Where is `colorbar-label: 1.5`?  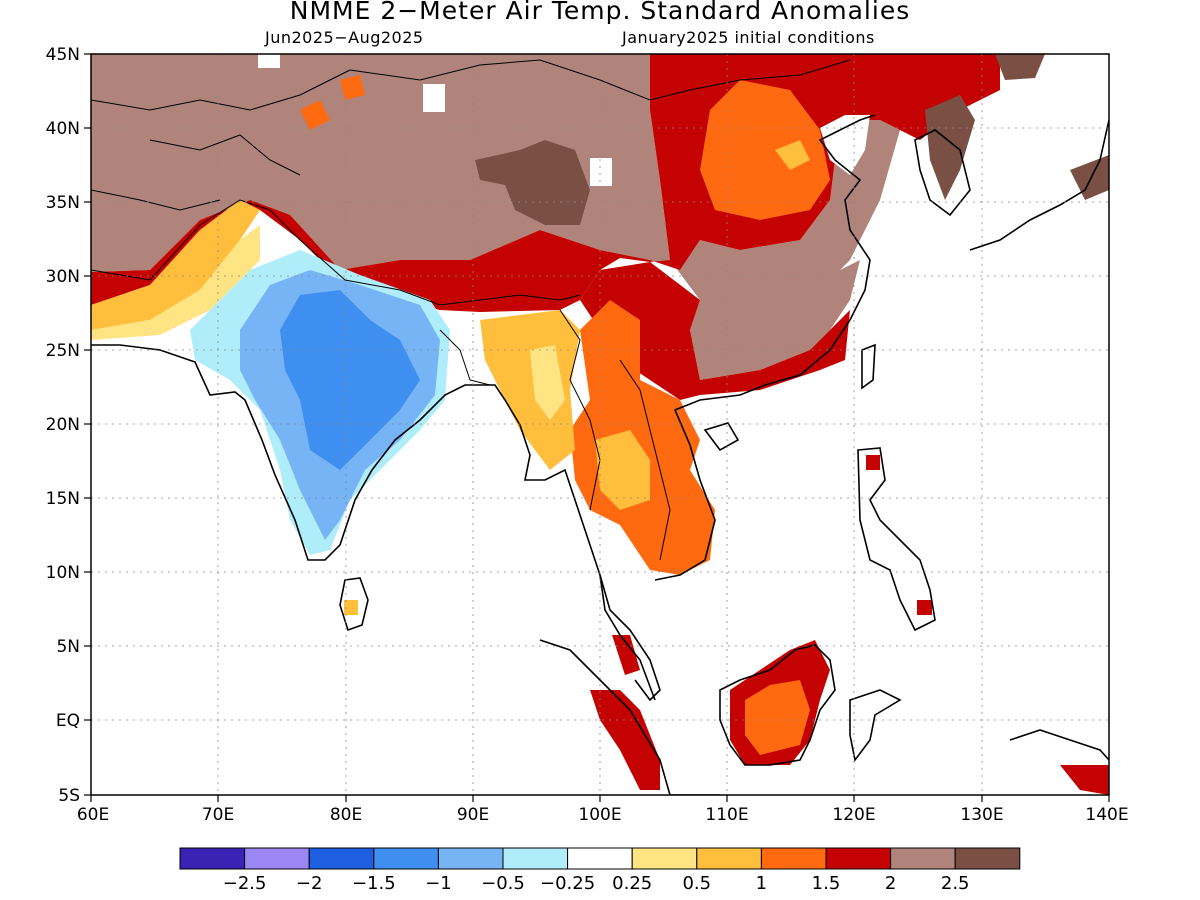 colorbar-label: 1.5 is located at coordinates (826, 883).